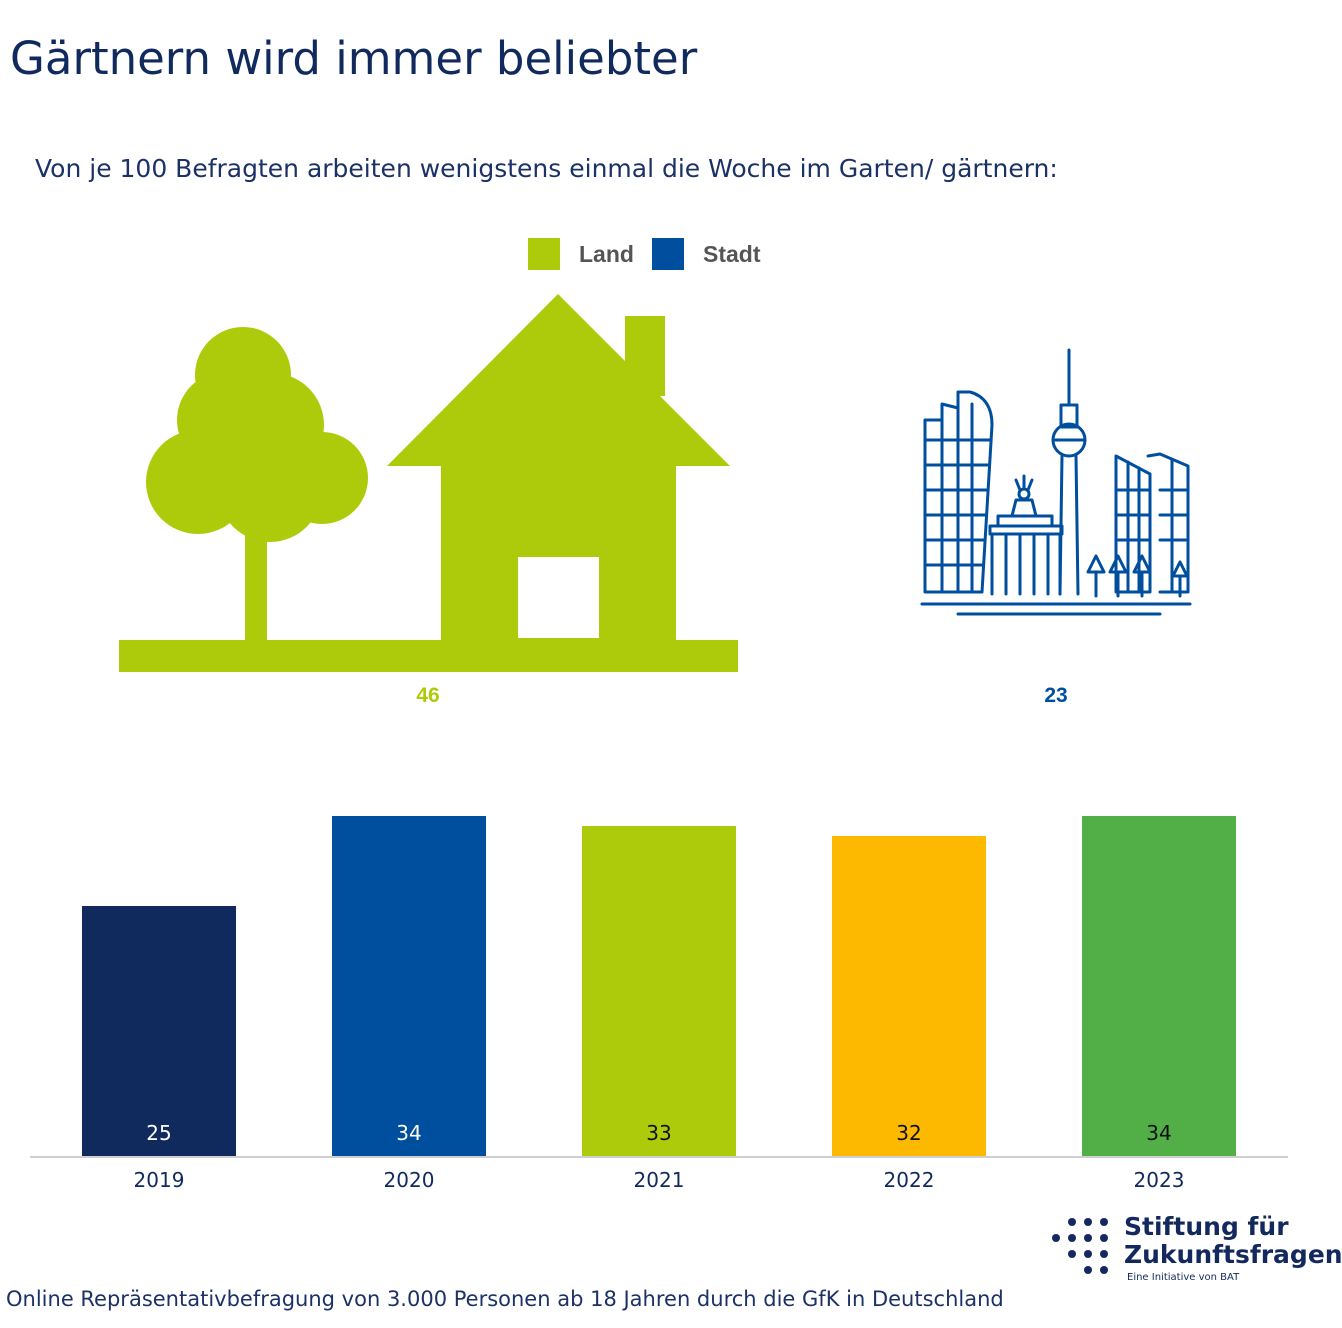 Image resolution: width=1342 pixels, height=1328 pixels. What do you see at coordinates (1056, 482) in the screenshot?
I see `berlin-skyline-icon` at bounding box center [1056, 482].